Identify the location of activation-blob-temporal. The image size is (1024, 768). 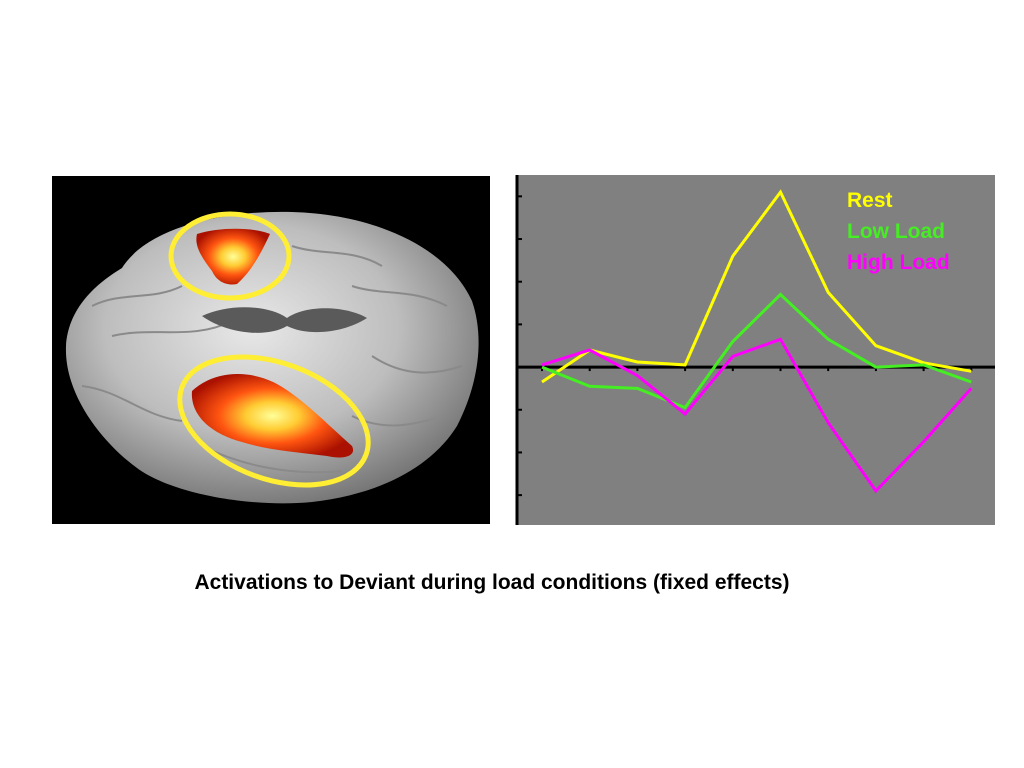
(272, 416).